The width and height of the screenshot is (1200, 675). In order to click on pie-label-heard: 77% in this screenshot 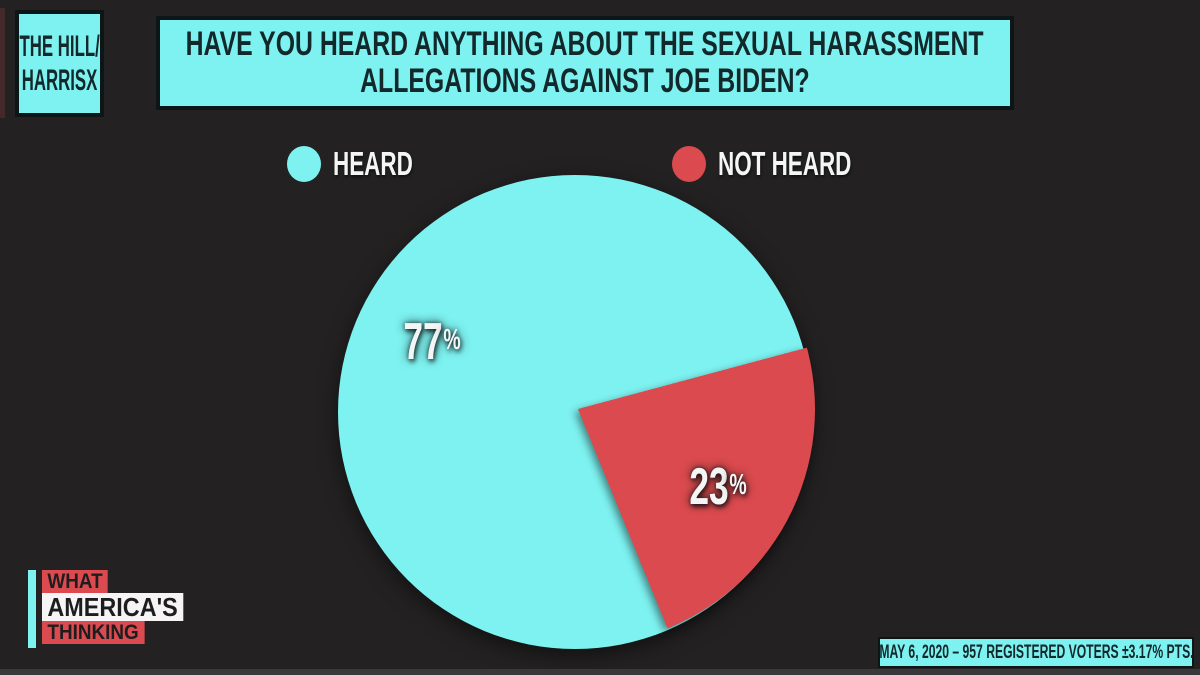, I will do `click(432, 342)`.